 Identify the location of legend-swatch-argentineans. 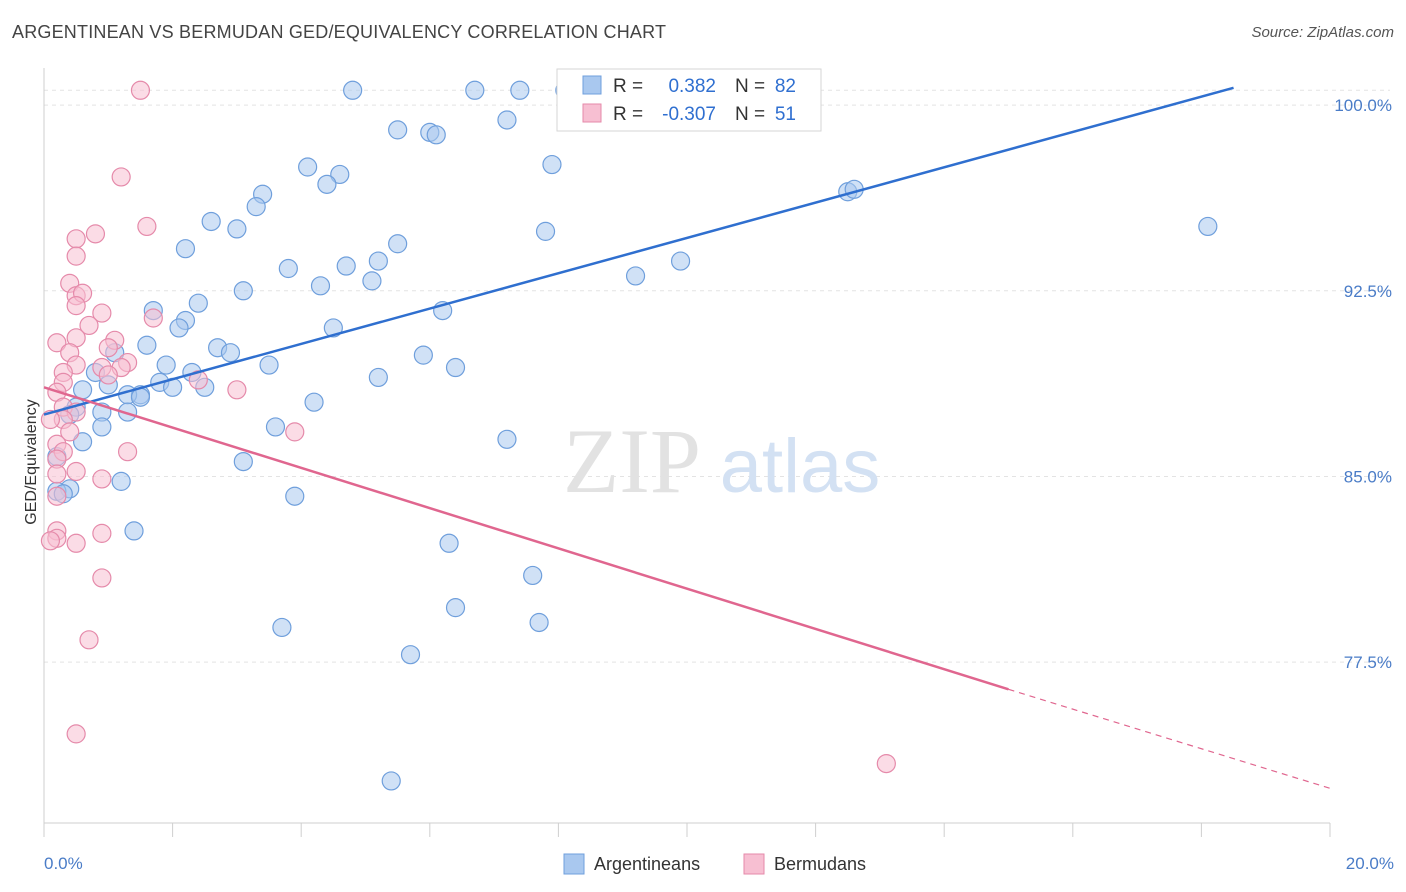
(592, 85).